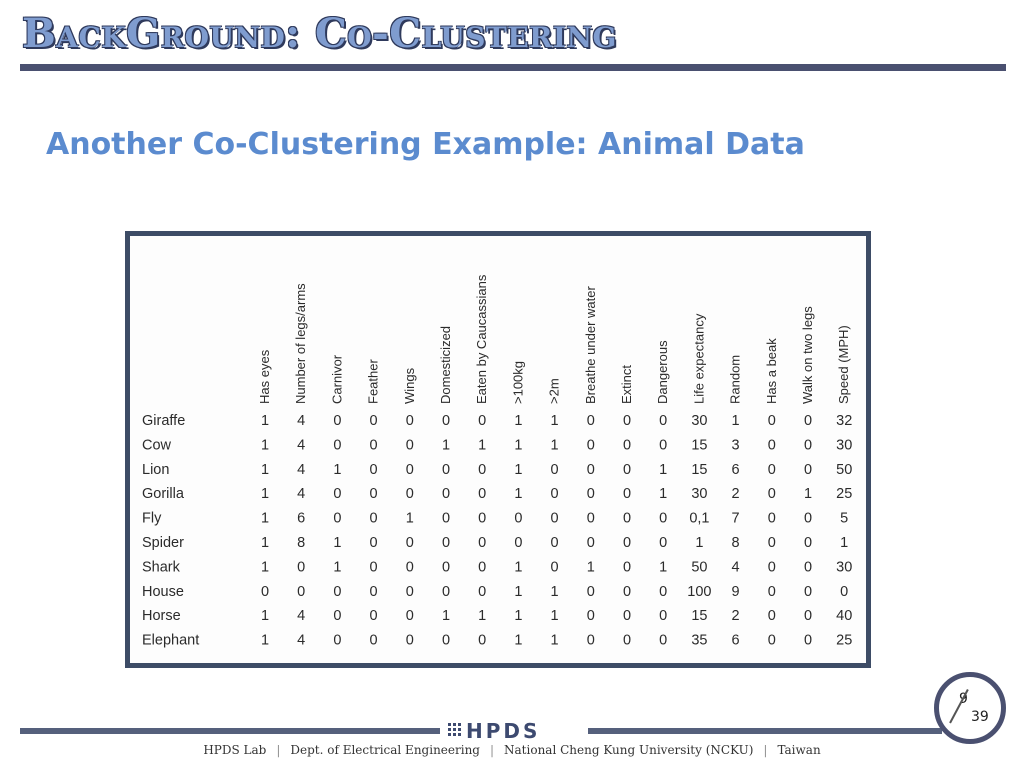 This screenshot has width=1024, height=768. I want to click on page-number-badge: 9 39, so click(970, 708).